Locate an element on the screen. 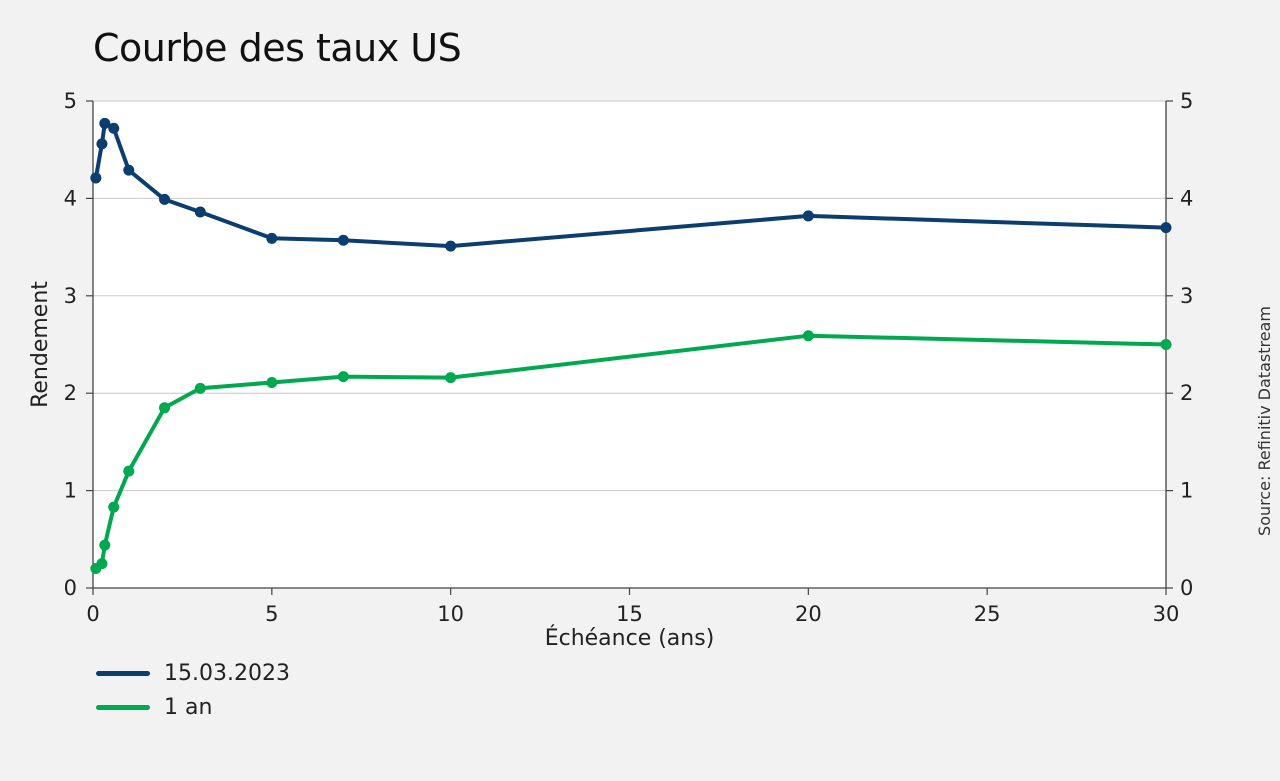  legend-label-series-1: 15.03.2023 is located at coordinates (227, 673).